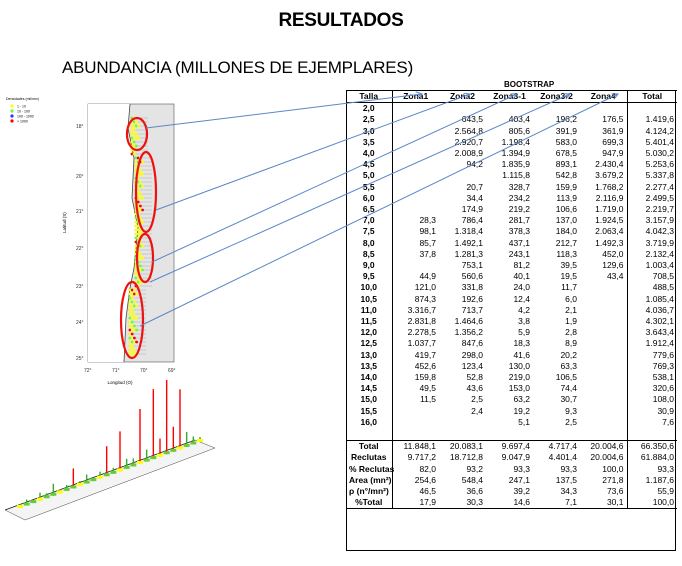 Image resolution: width=682 pixels, height=566 pixels. What do you see at coordinates (511, 310) in the screenshot?
I see `table-row: 11,0 3.316,7 713,7 4,2 2,1 4.036,7` at bounding box center [511, 310].